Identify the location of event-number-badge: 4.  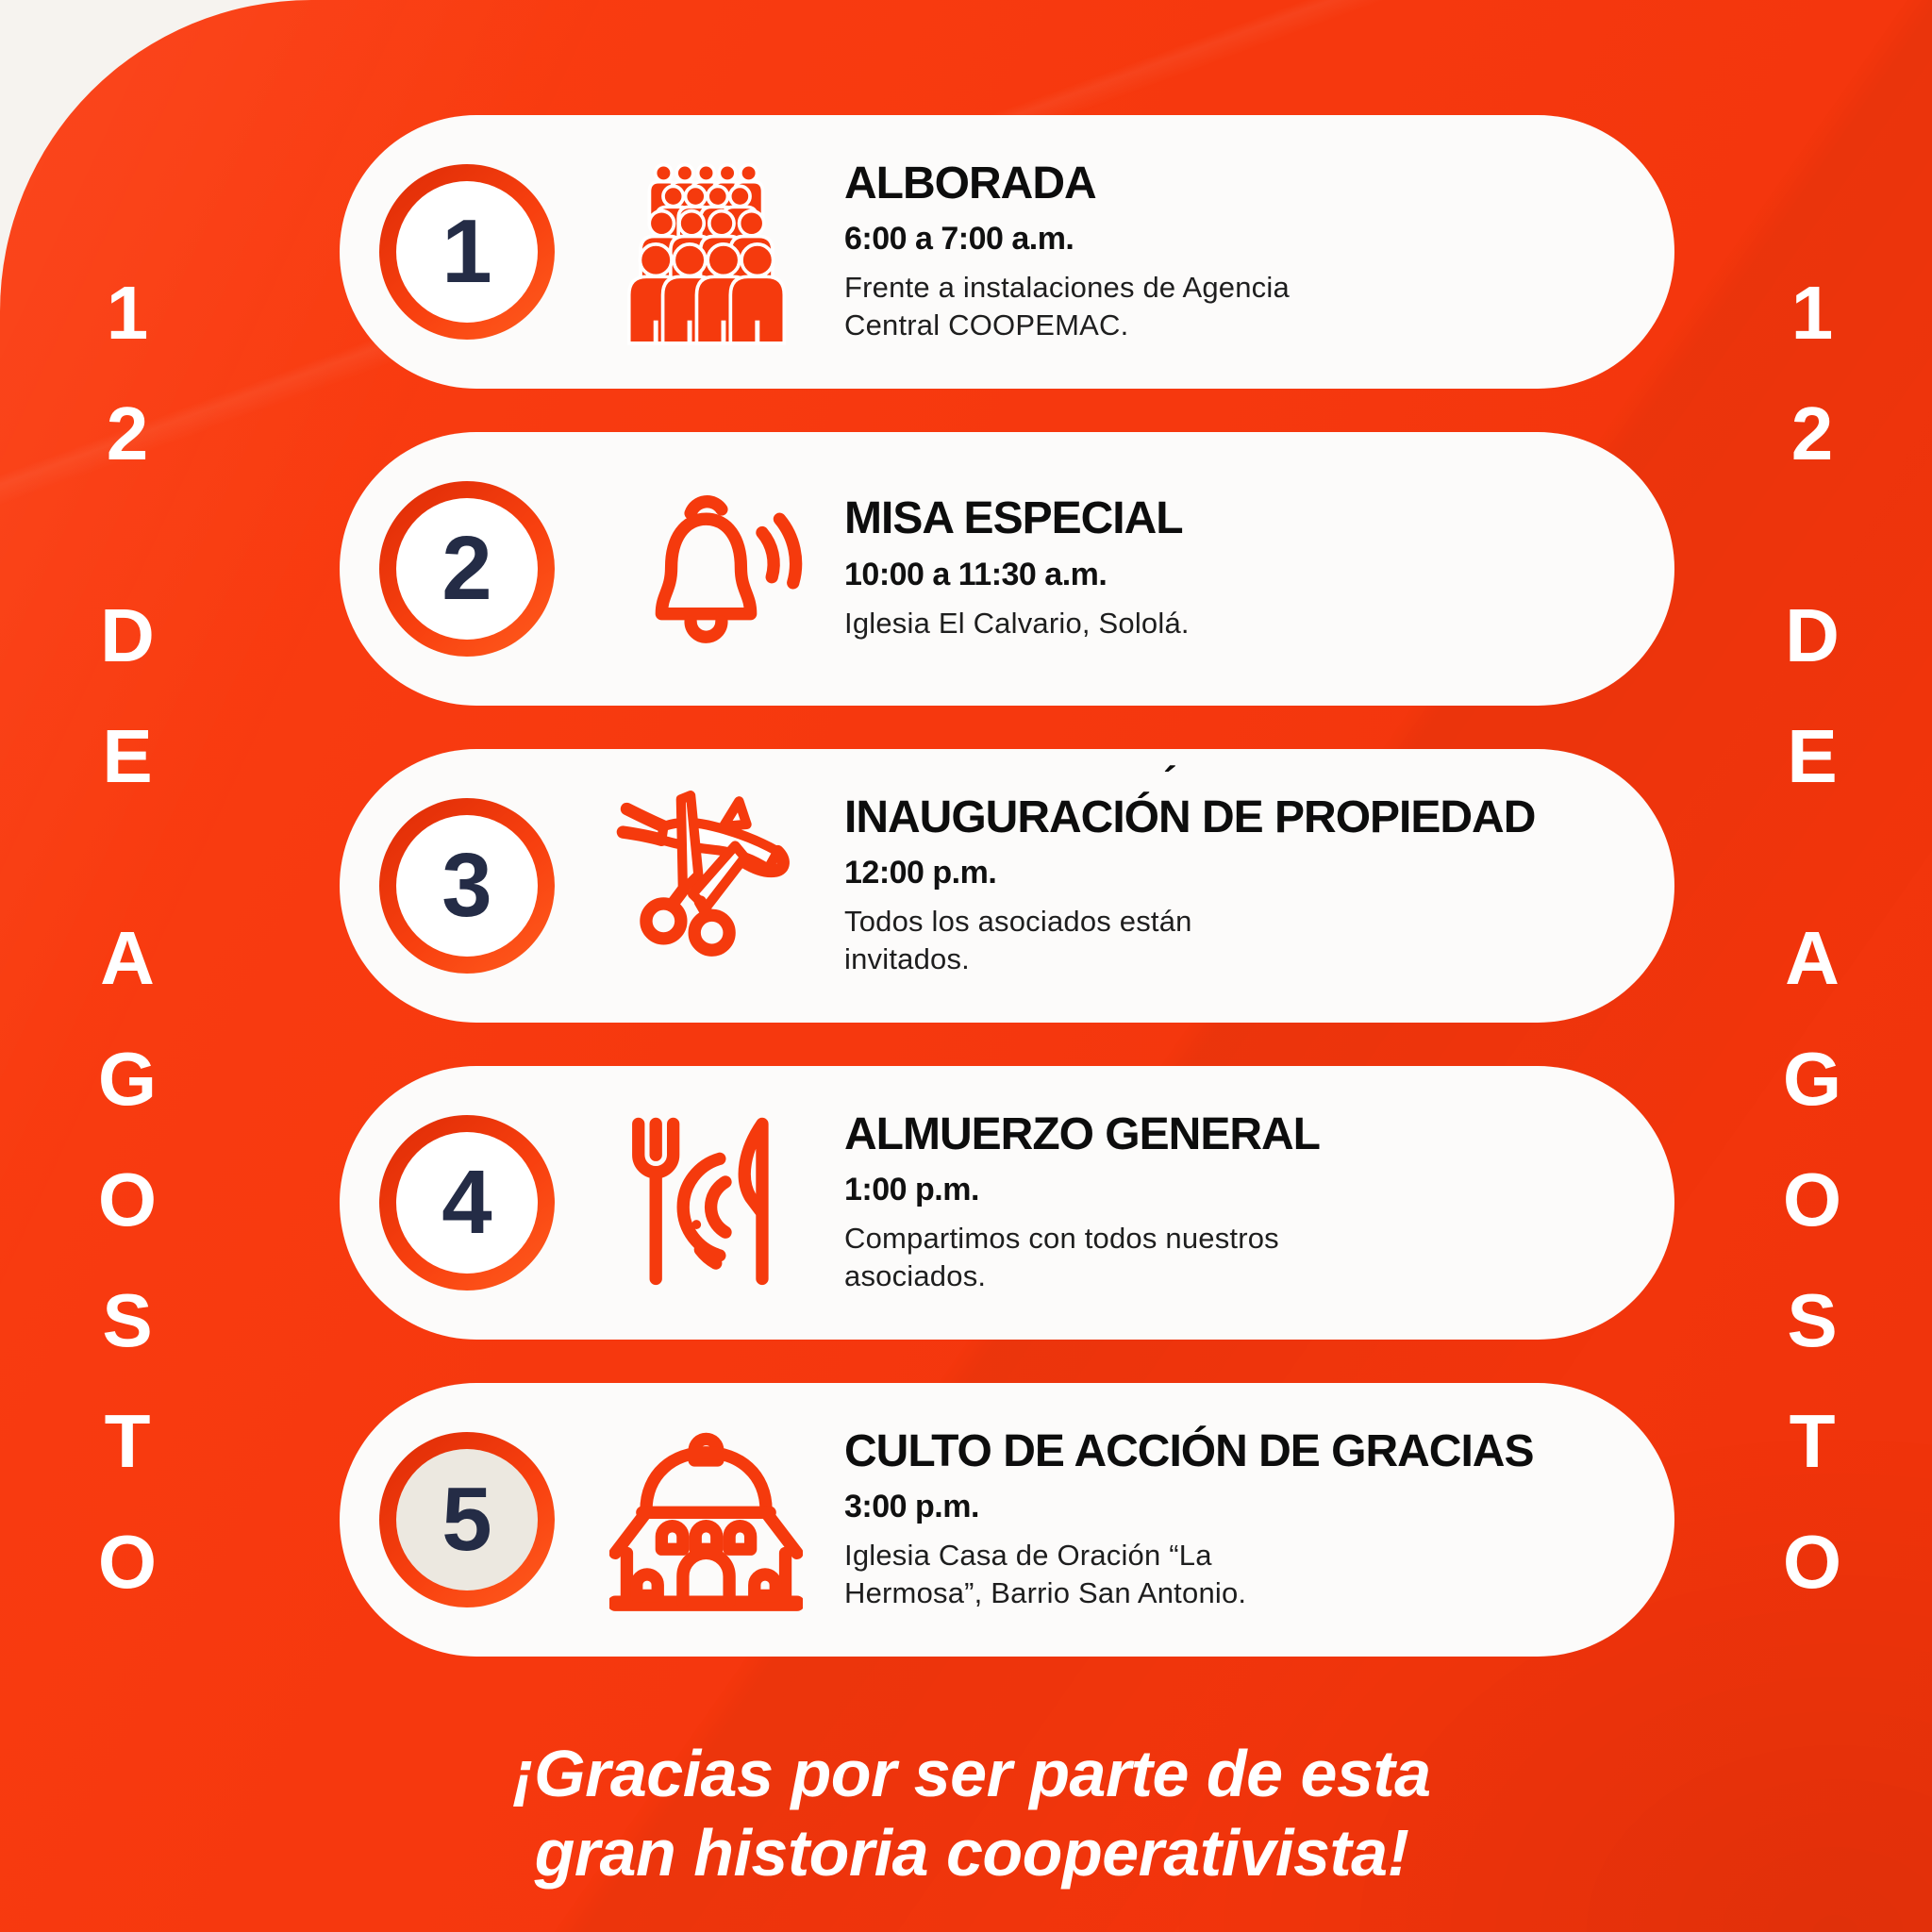
(467, 1203).